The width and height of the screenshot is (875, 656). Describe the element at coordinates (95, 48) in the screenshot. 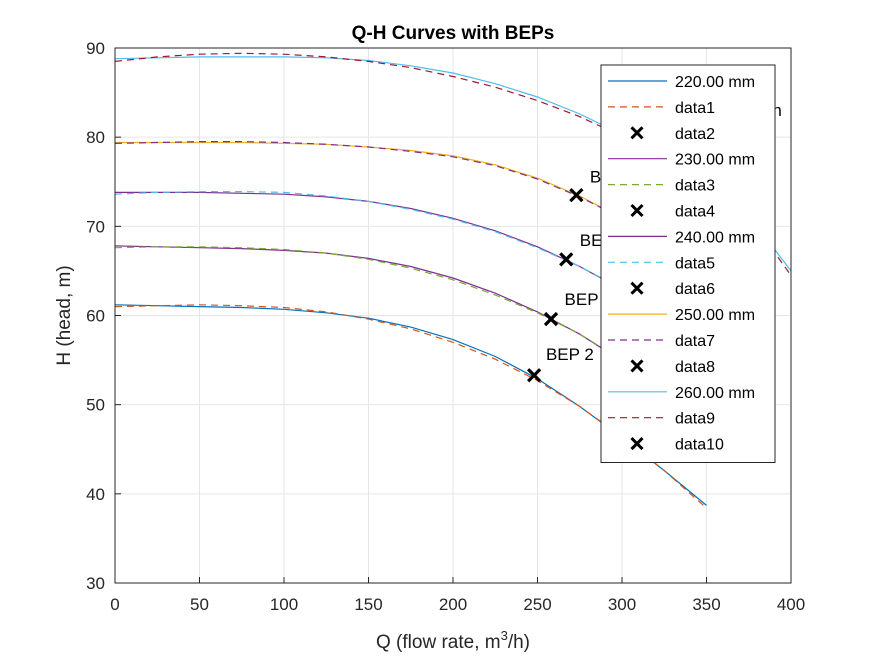

I see `y-tick-label: 90` at that location.